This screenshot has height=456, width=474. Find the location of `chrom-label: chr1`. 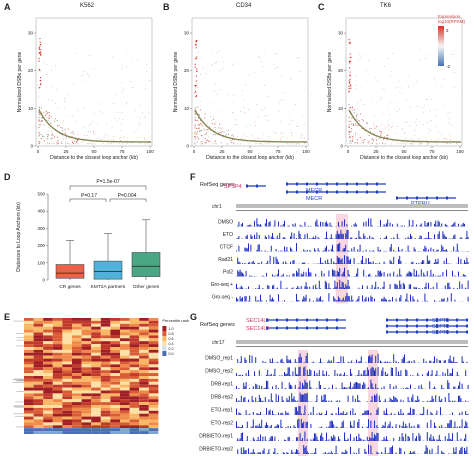

chrom-label: chr1 is located at coordinates (217, 207).